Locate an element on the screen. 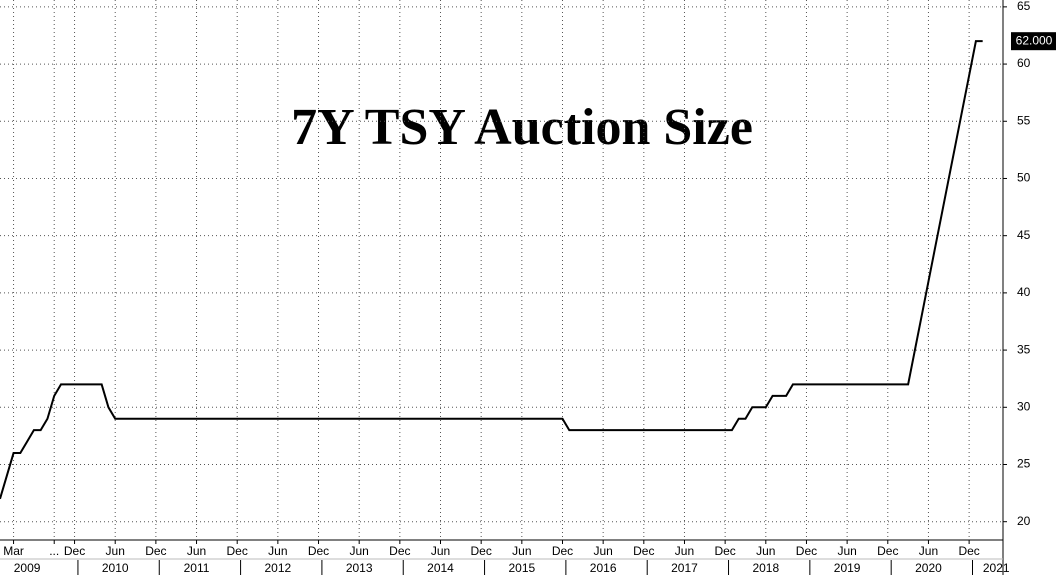 The image size is (1056, 575). year-label: 2014 is located at coordinates (440, 568).